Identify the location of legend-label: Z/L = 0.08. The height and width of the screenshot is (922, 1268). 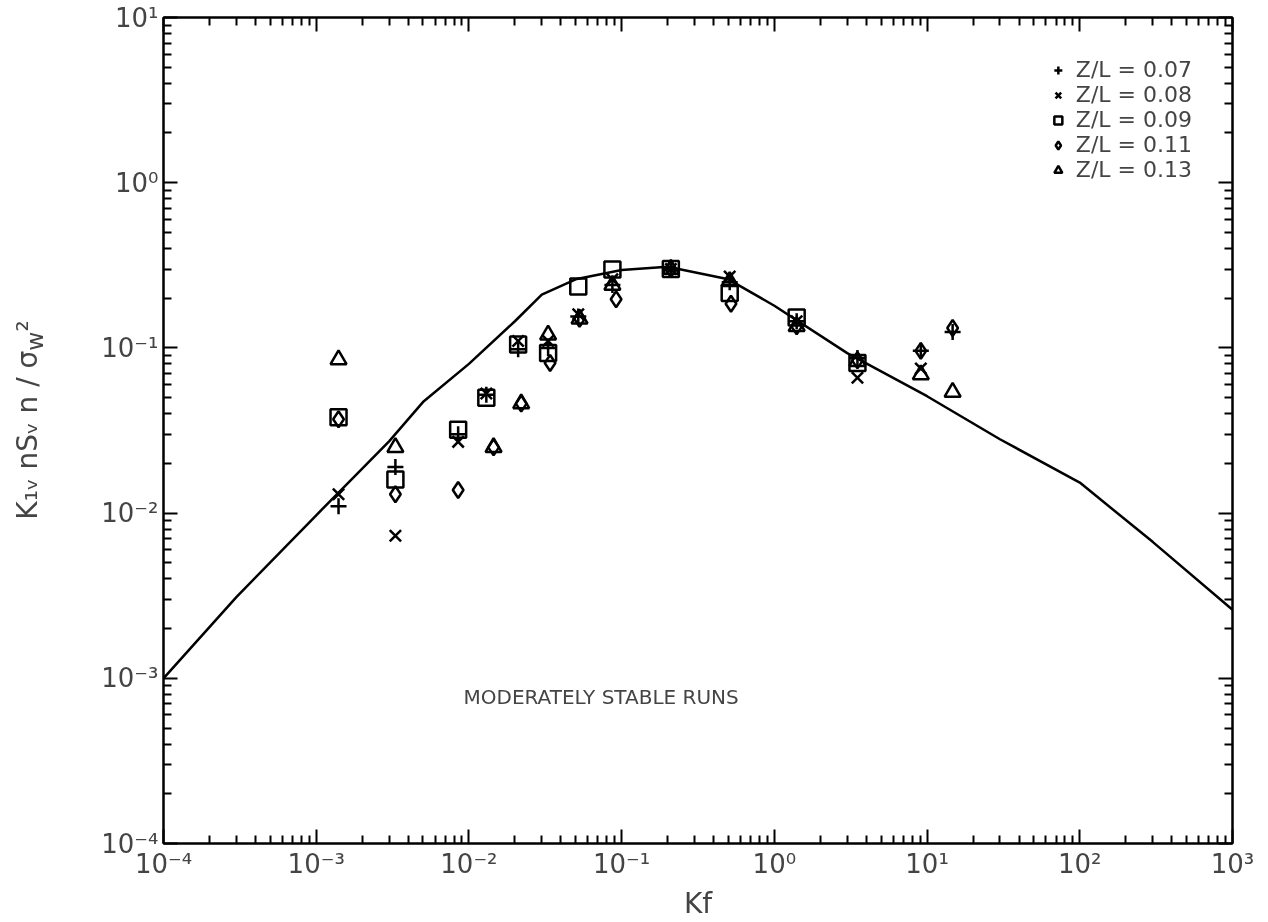
(1133, 94).